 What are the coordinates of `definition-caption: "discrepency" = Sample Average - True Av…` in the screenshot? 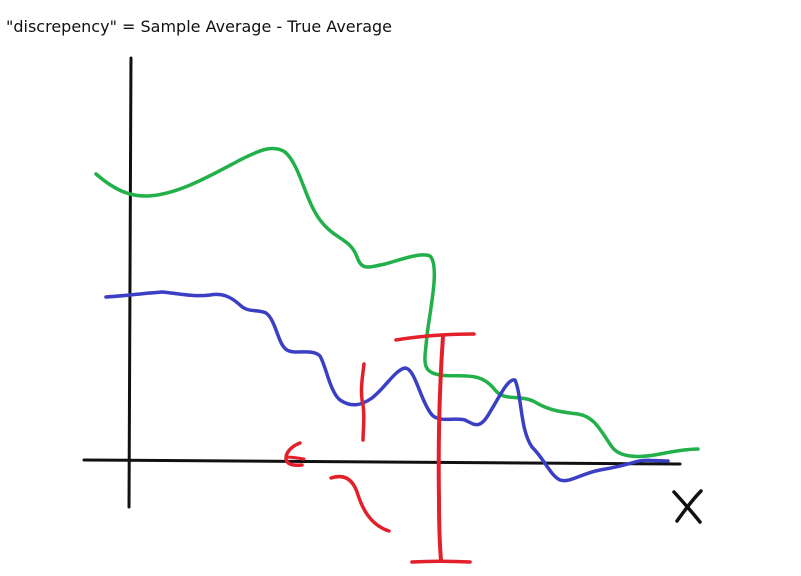 It's located at (199, 26).